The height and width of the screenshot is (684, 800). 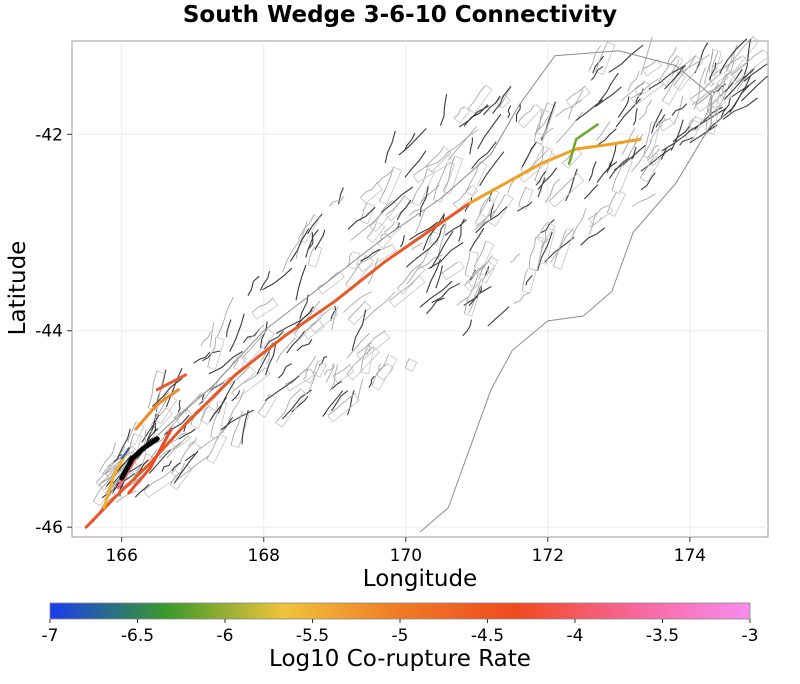 I want to click on colorbar-tick-label: -3.5, so click(x=662, y=636).